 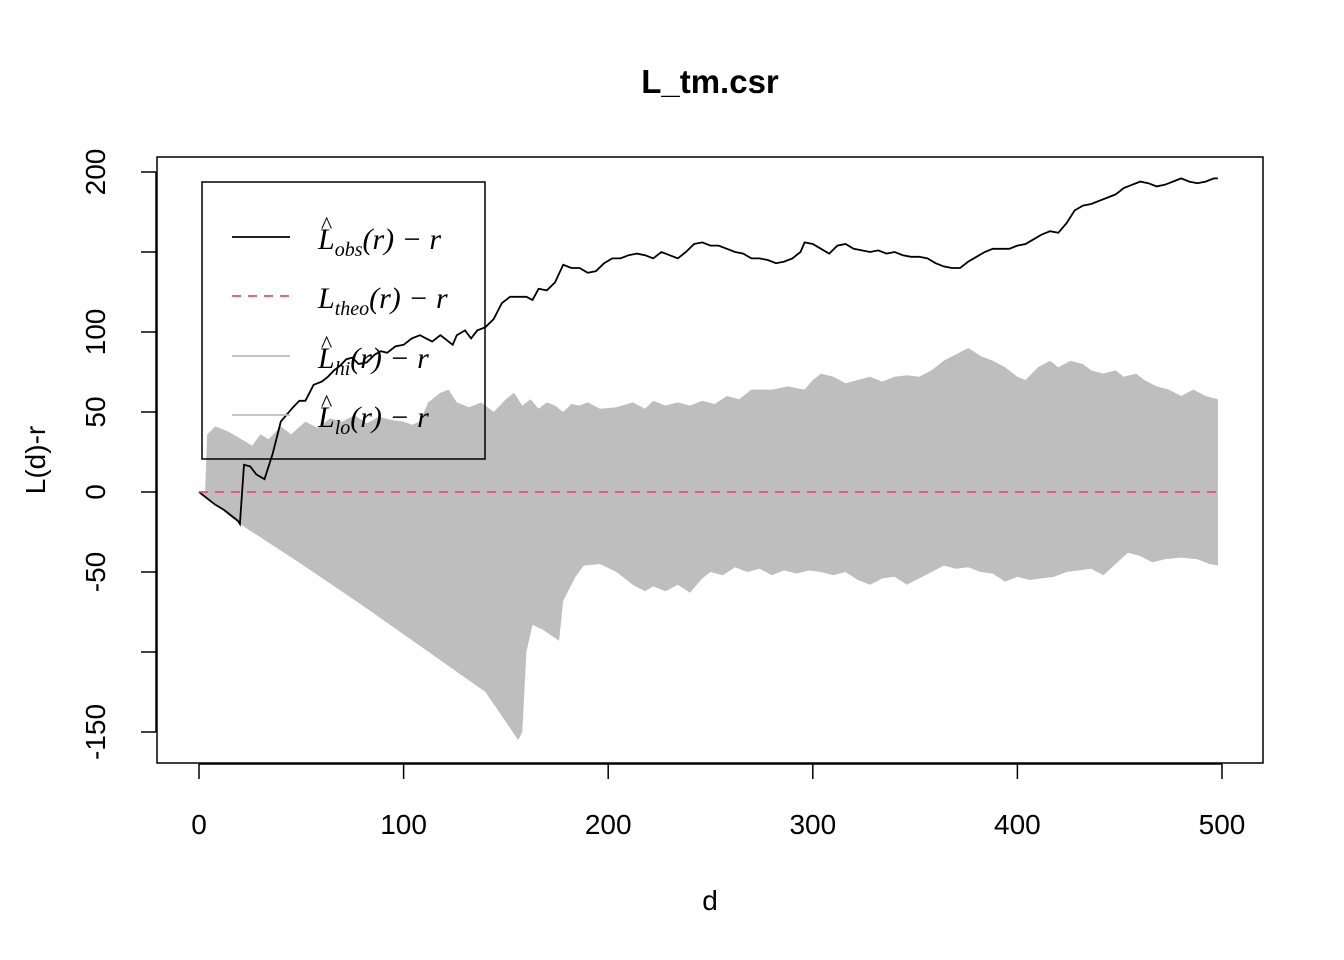 I want to click on legend-label: Llo(r) − r, so click(x=373, y=420).